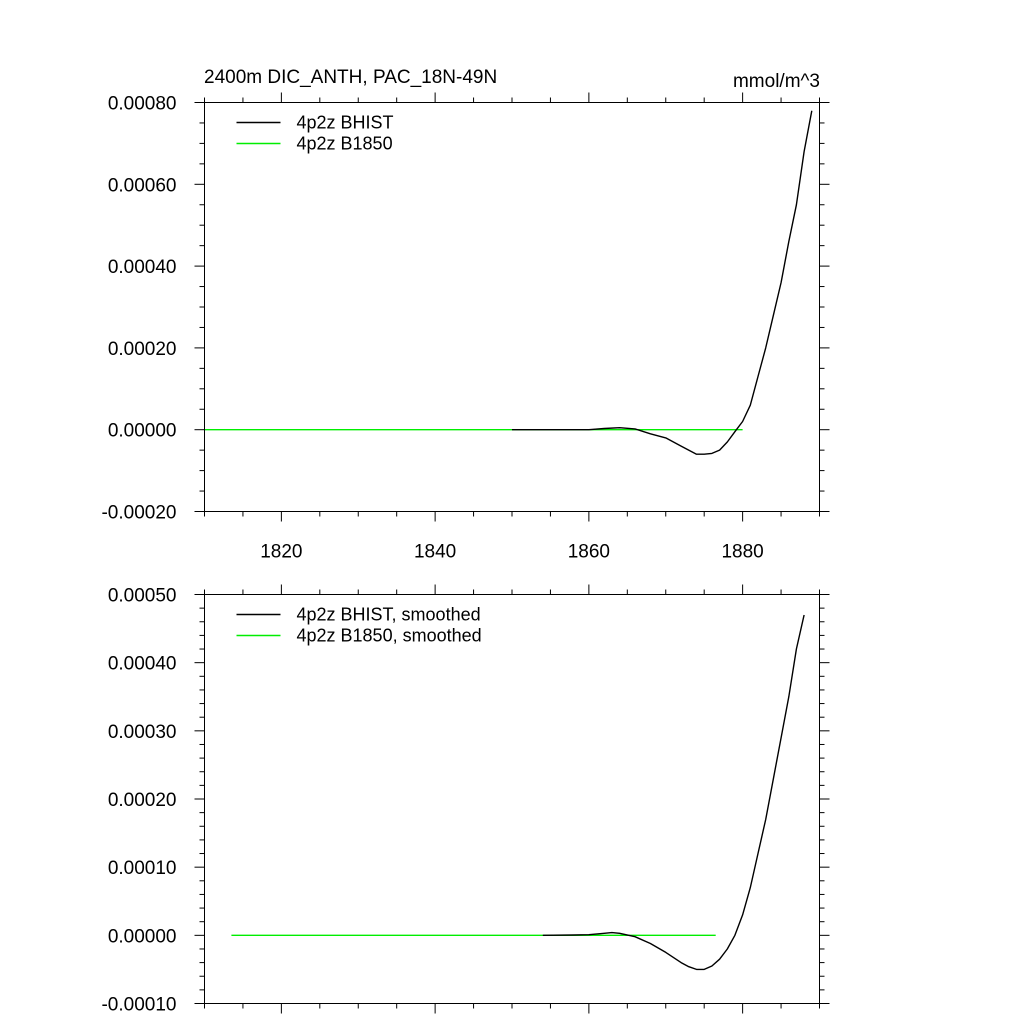 The height and width of the screenshot is (1024, 1024). What do you see at coordinates (142, 868) in the screenshot?
I see `y-tick-label: 0.00010` at bounding box center [142, 868].